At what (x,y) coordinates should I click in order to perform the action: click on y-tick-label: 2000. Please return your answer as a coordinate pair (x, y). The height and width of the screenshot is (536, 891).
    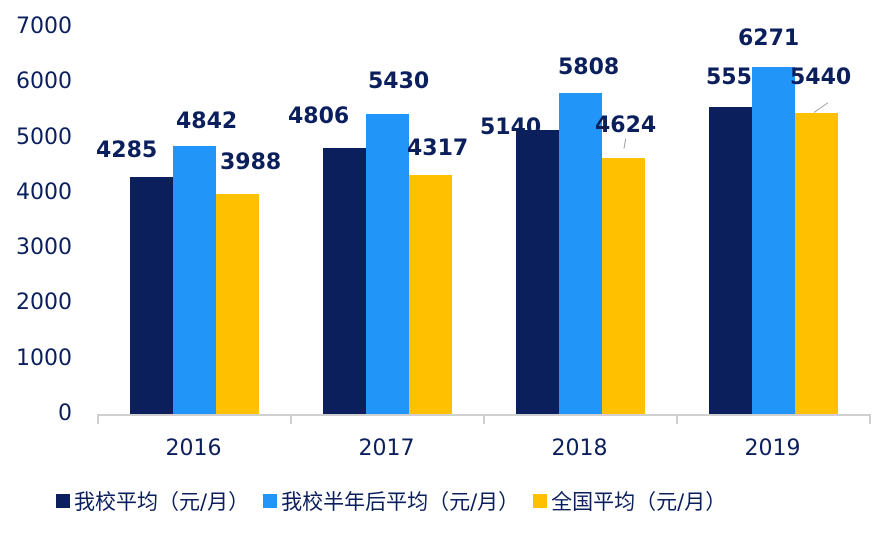
    Looking at the image, I should click on (44, 303).